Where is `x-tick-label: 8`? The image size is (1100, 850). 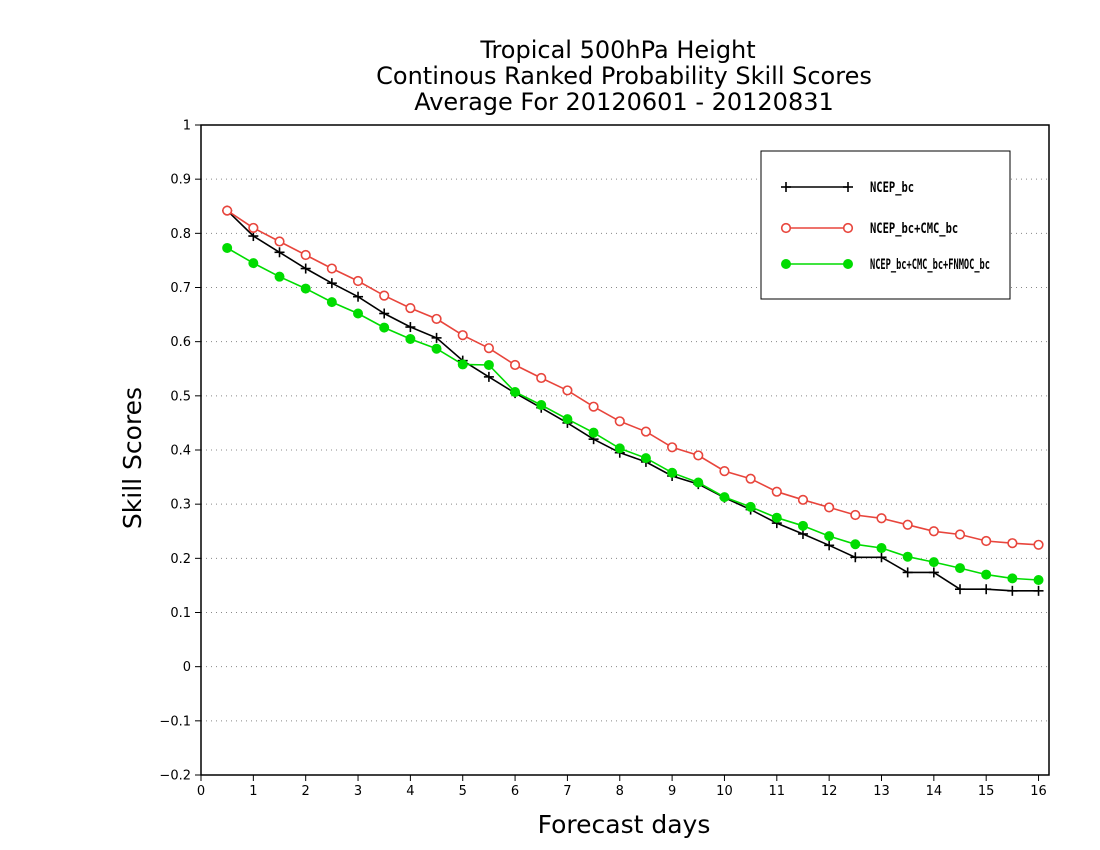
x-tick-label: 8 is located at coordinates (620, 791).